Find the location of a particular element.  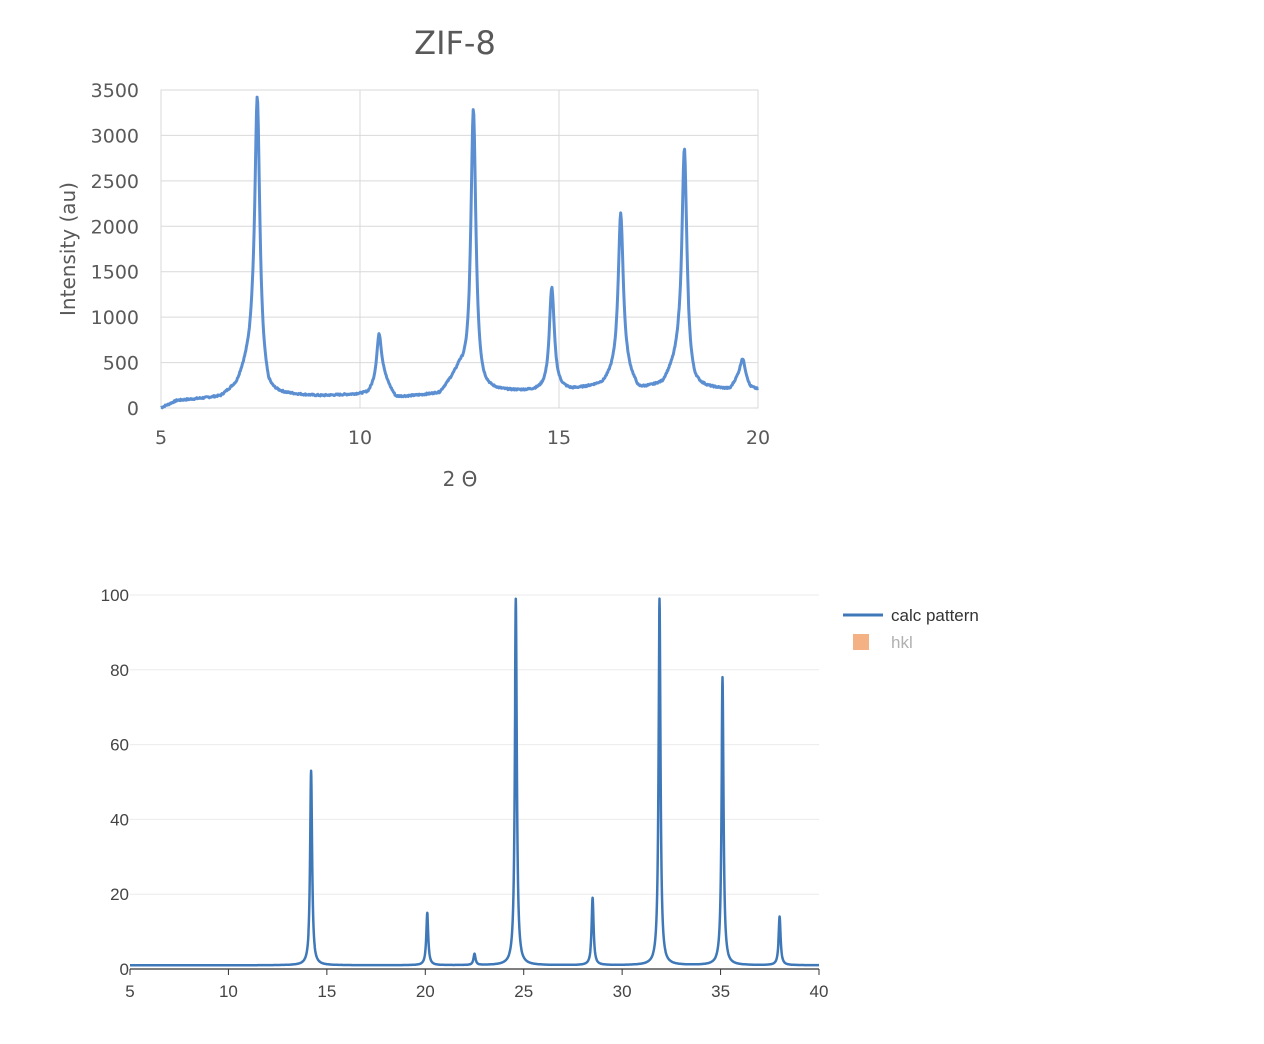

y-tick-label: 20 is located at coordinates (119, 894).